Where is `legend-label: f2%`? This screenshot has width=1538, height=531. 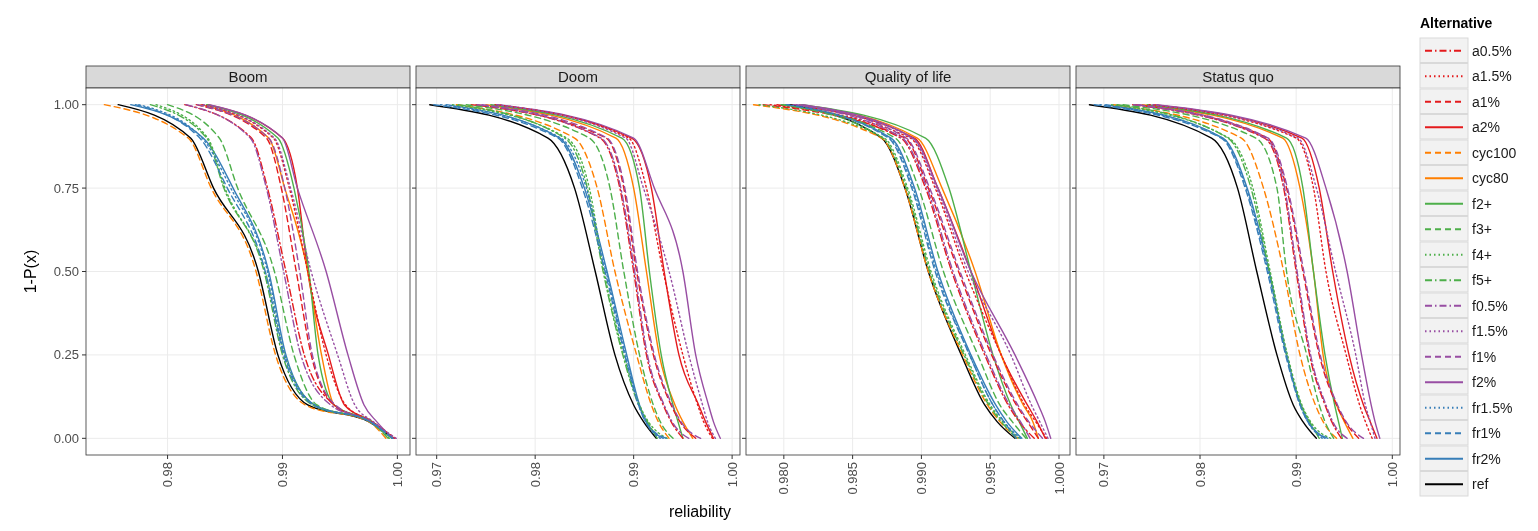
legend-label: f2% is located at coordinates (1484, 382).